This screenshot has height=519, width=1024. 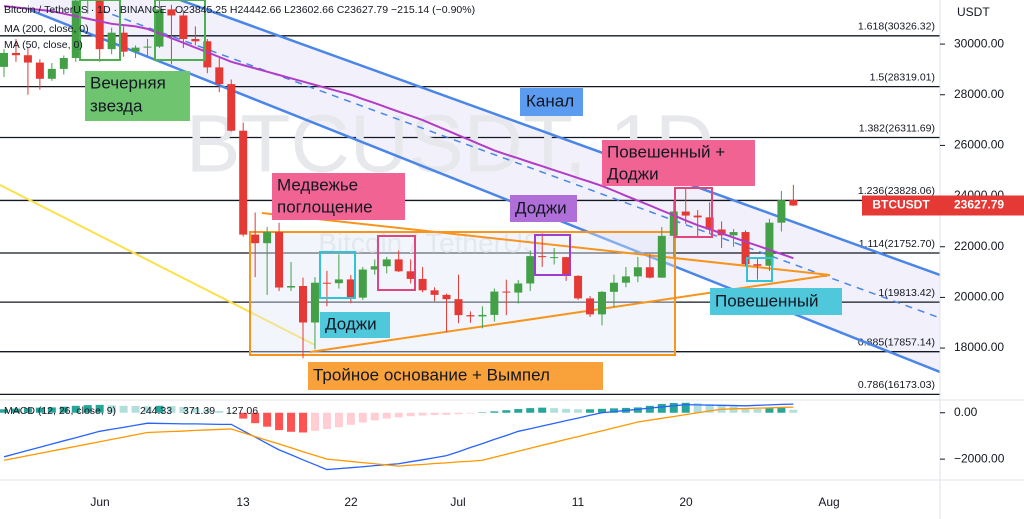 What do you see at coordinates (431, 374) in the screenshot?
I see `annotation-text: Тройное основание + Вымпел` at bounding box center [431, 374].